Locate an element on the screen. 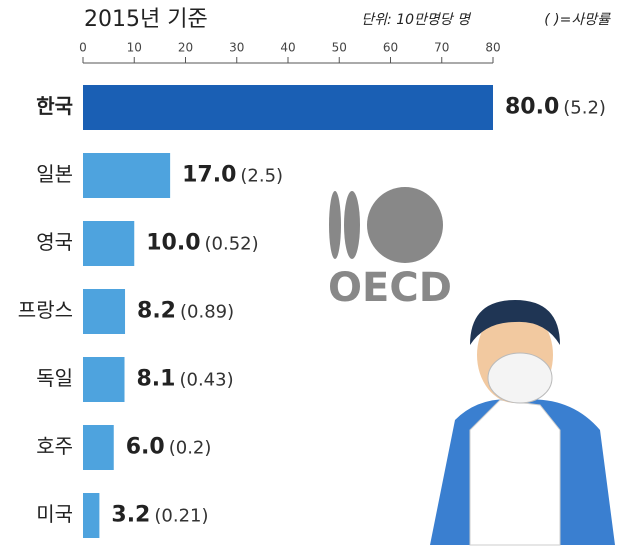  category-label: 호주 is located at coordinates (54, 446).